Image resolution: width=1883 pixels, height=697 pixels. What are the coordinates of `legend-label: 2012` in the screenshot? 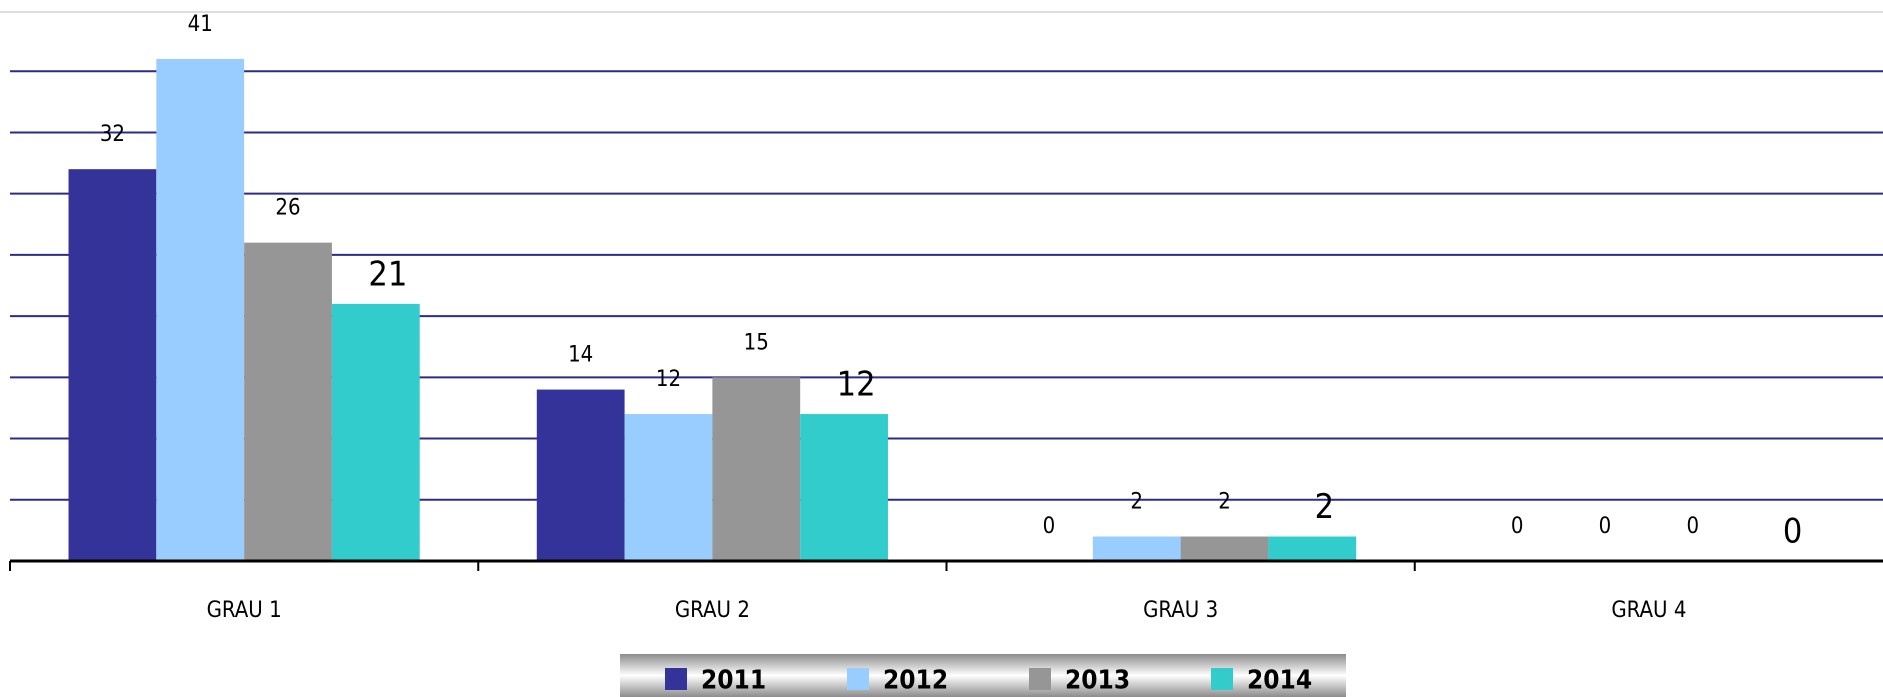 It's located at (915, 681).